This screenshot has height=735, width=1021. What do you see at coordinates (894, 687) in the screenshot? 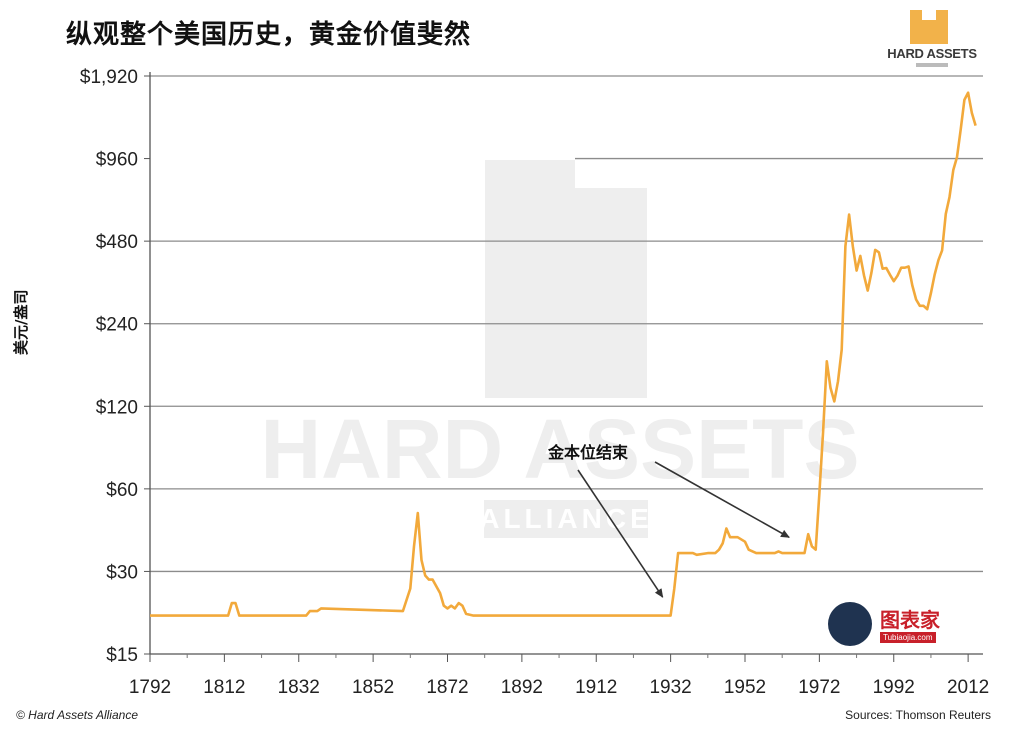
I see `x-tick-label: 1992` at bounding box center [894, 687].